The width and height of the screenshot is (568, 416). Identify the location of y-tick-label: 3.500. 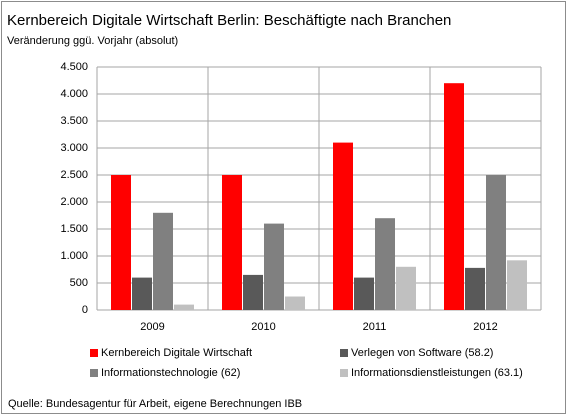
(74, 121).